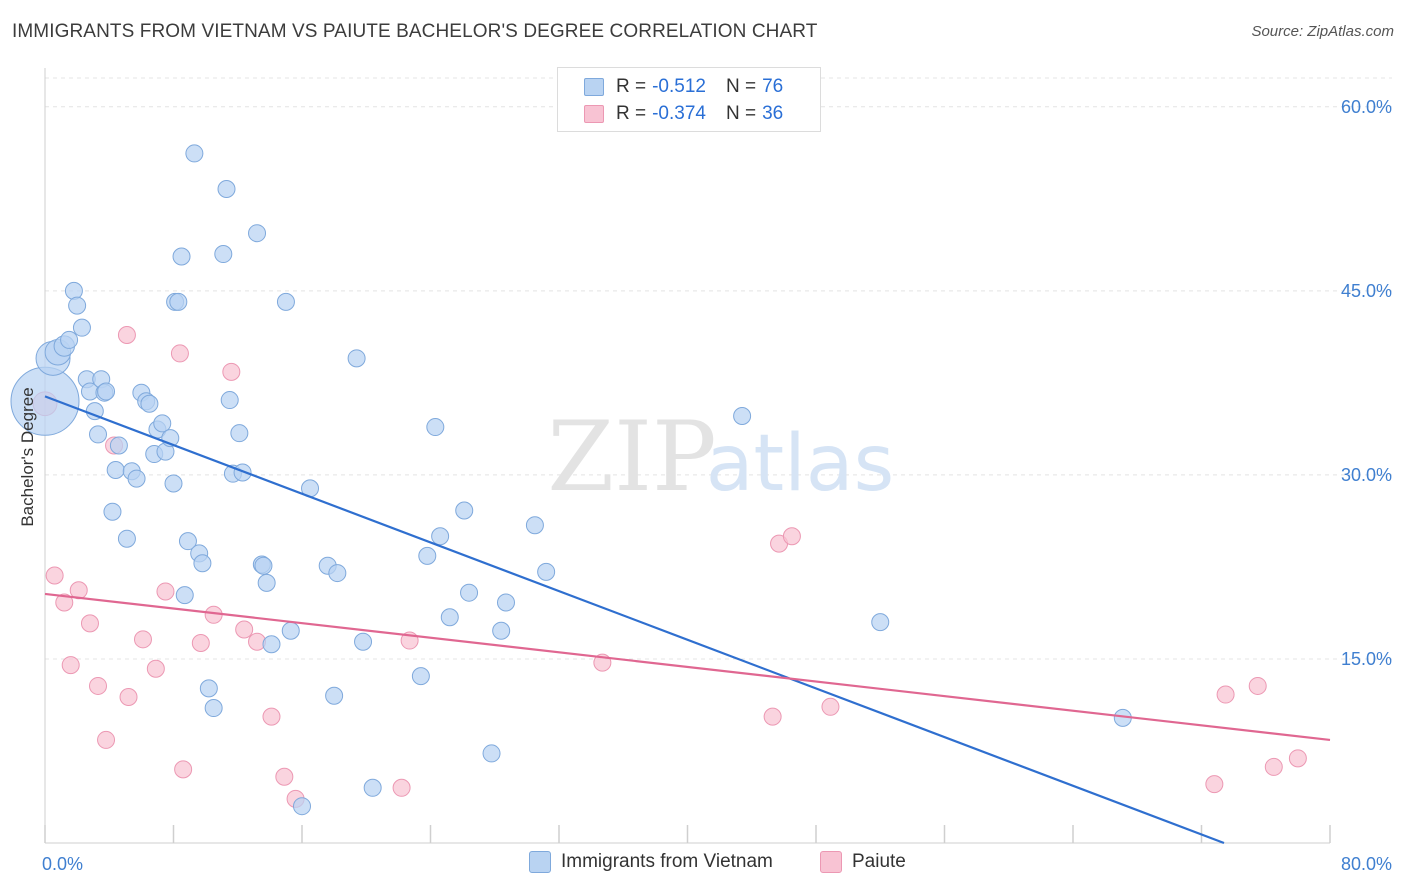 The image size is (1406, 892). What do you see at coordinates (683, 114) in the screenshot?
I see `legend-row-paiute: R = -0.374 N = 36` at bounding box center [683, 114].